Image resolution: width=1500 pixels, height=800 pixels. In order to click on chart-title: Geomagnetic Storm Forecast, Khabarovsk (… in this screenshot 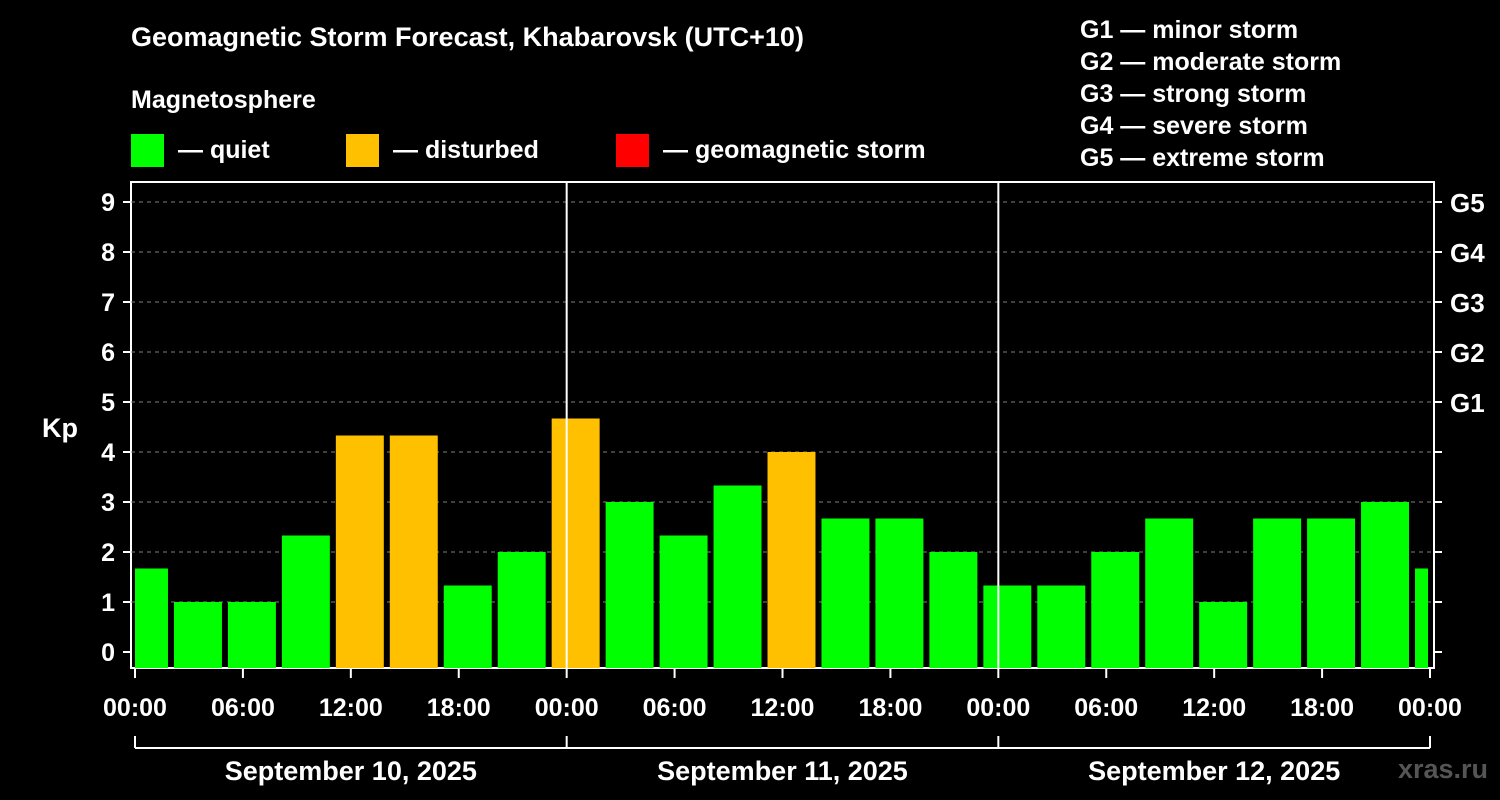, I will do `click(467, 37)`.